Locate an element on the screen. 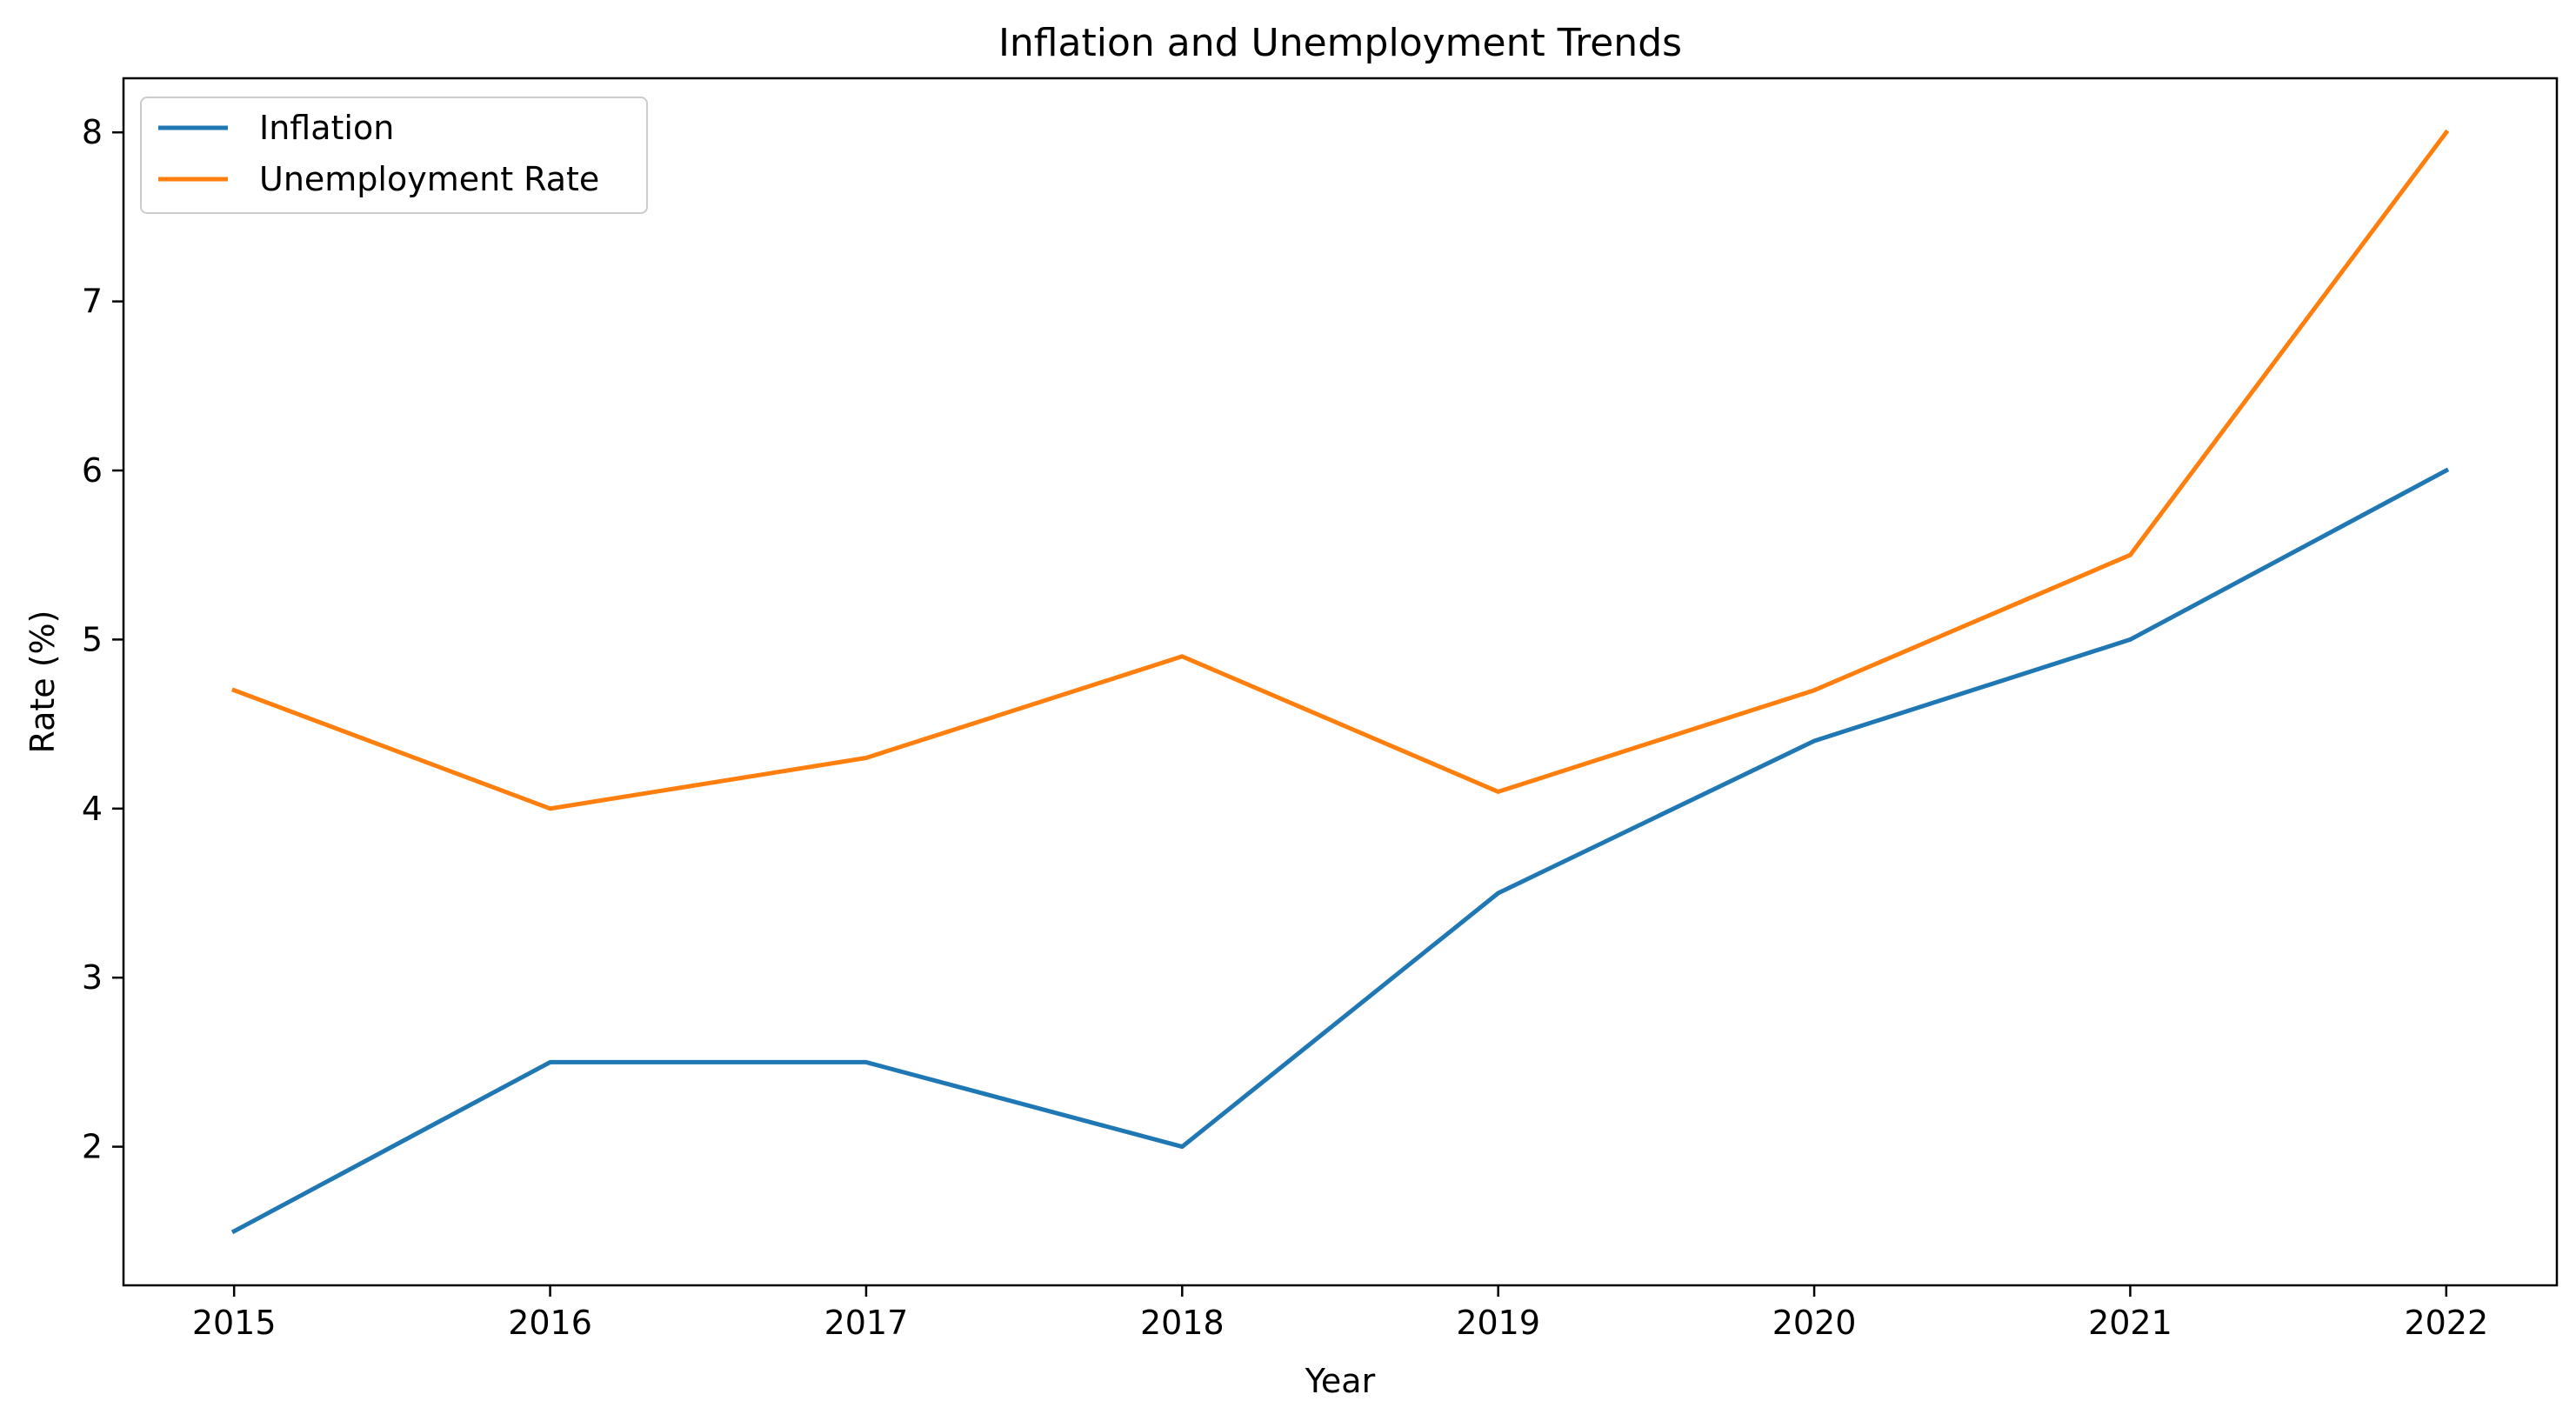 This screenshot has height=1421, width=2576. y-tick-label: 6 is located at coordinates (92, 470).